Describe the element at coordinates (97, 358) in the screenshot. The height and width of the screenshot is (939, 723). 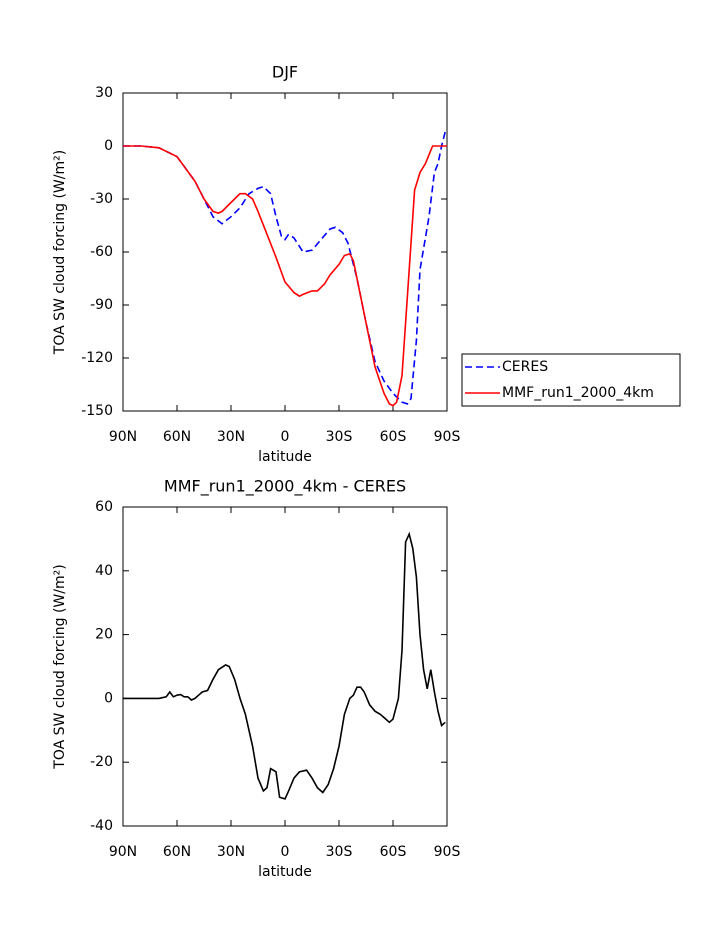
I see `y-tick-label: -120` at that location.